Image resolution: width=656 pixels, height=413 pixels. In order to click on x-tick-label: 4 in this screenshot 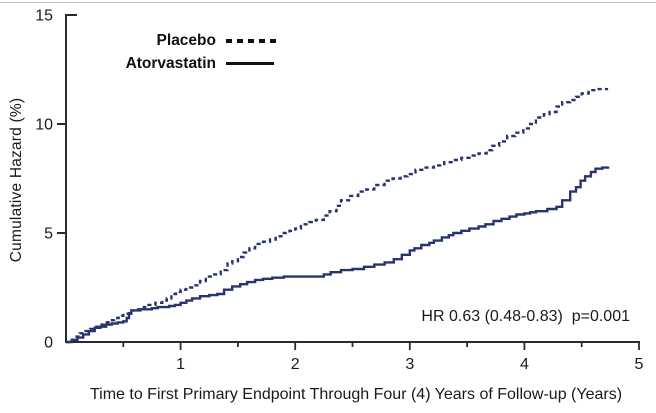, I will do `click(524, 364)`.